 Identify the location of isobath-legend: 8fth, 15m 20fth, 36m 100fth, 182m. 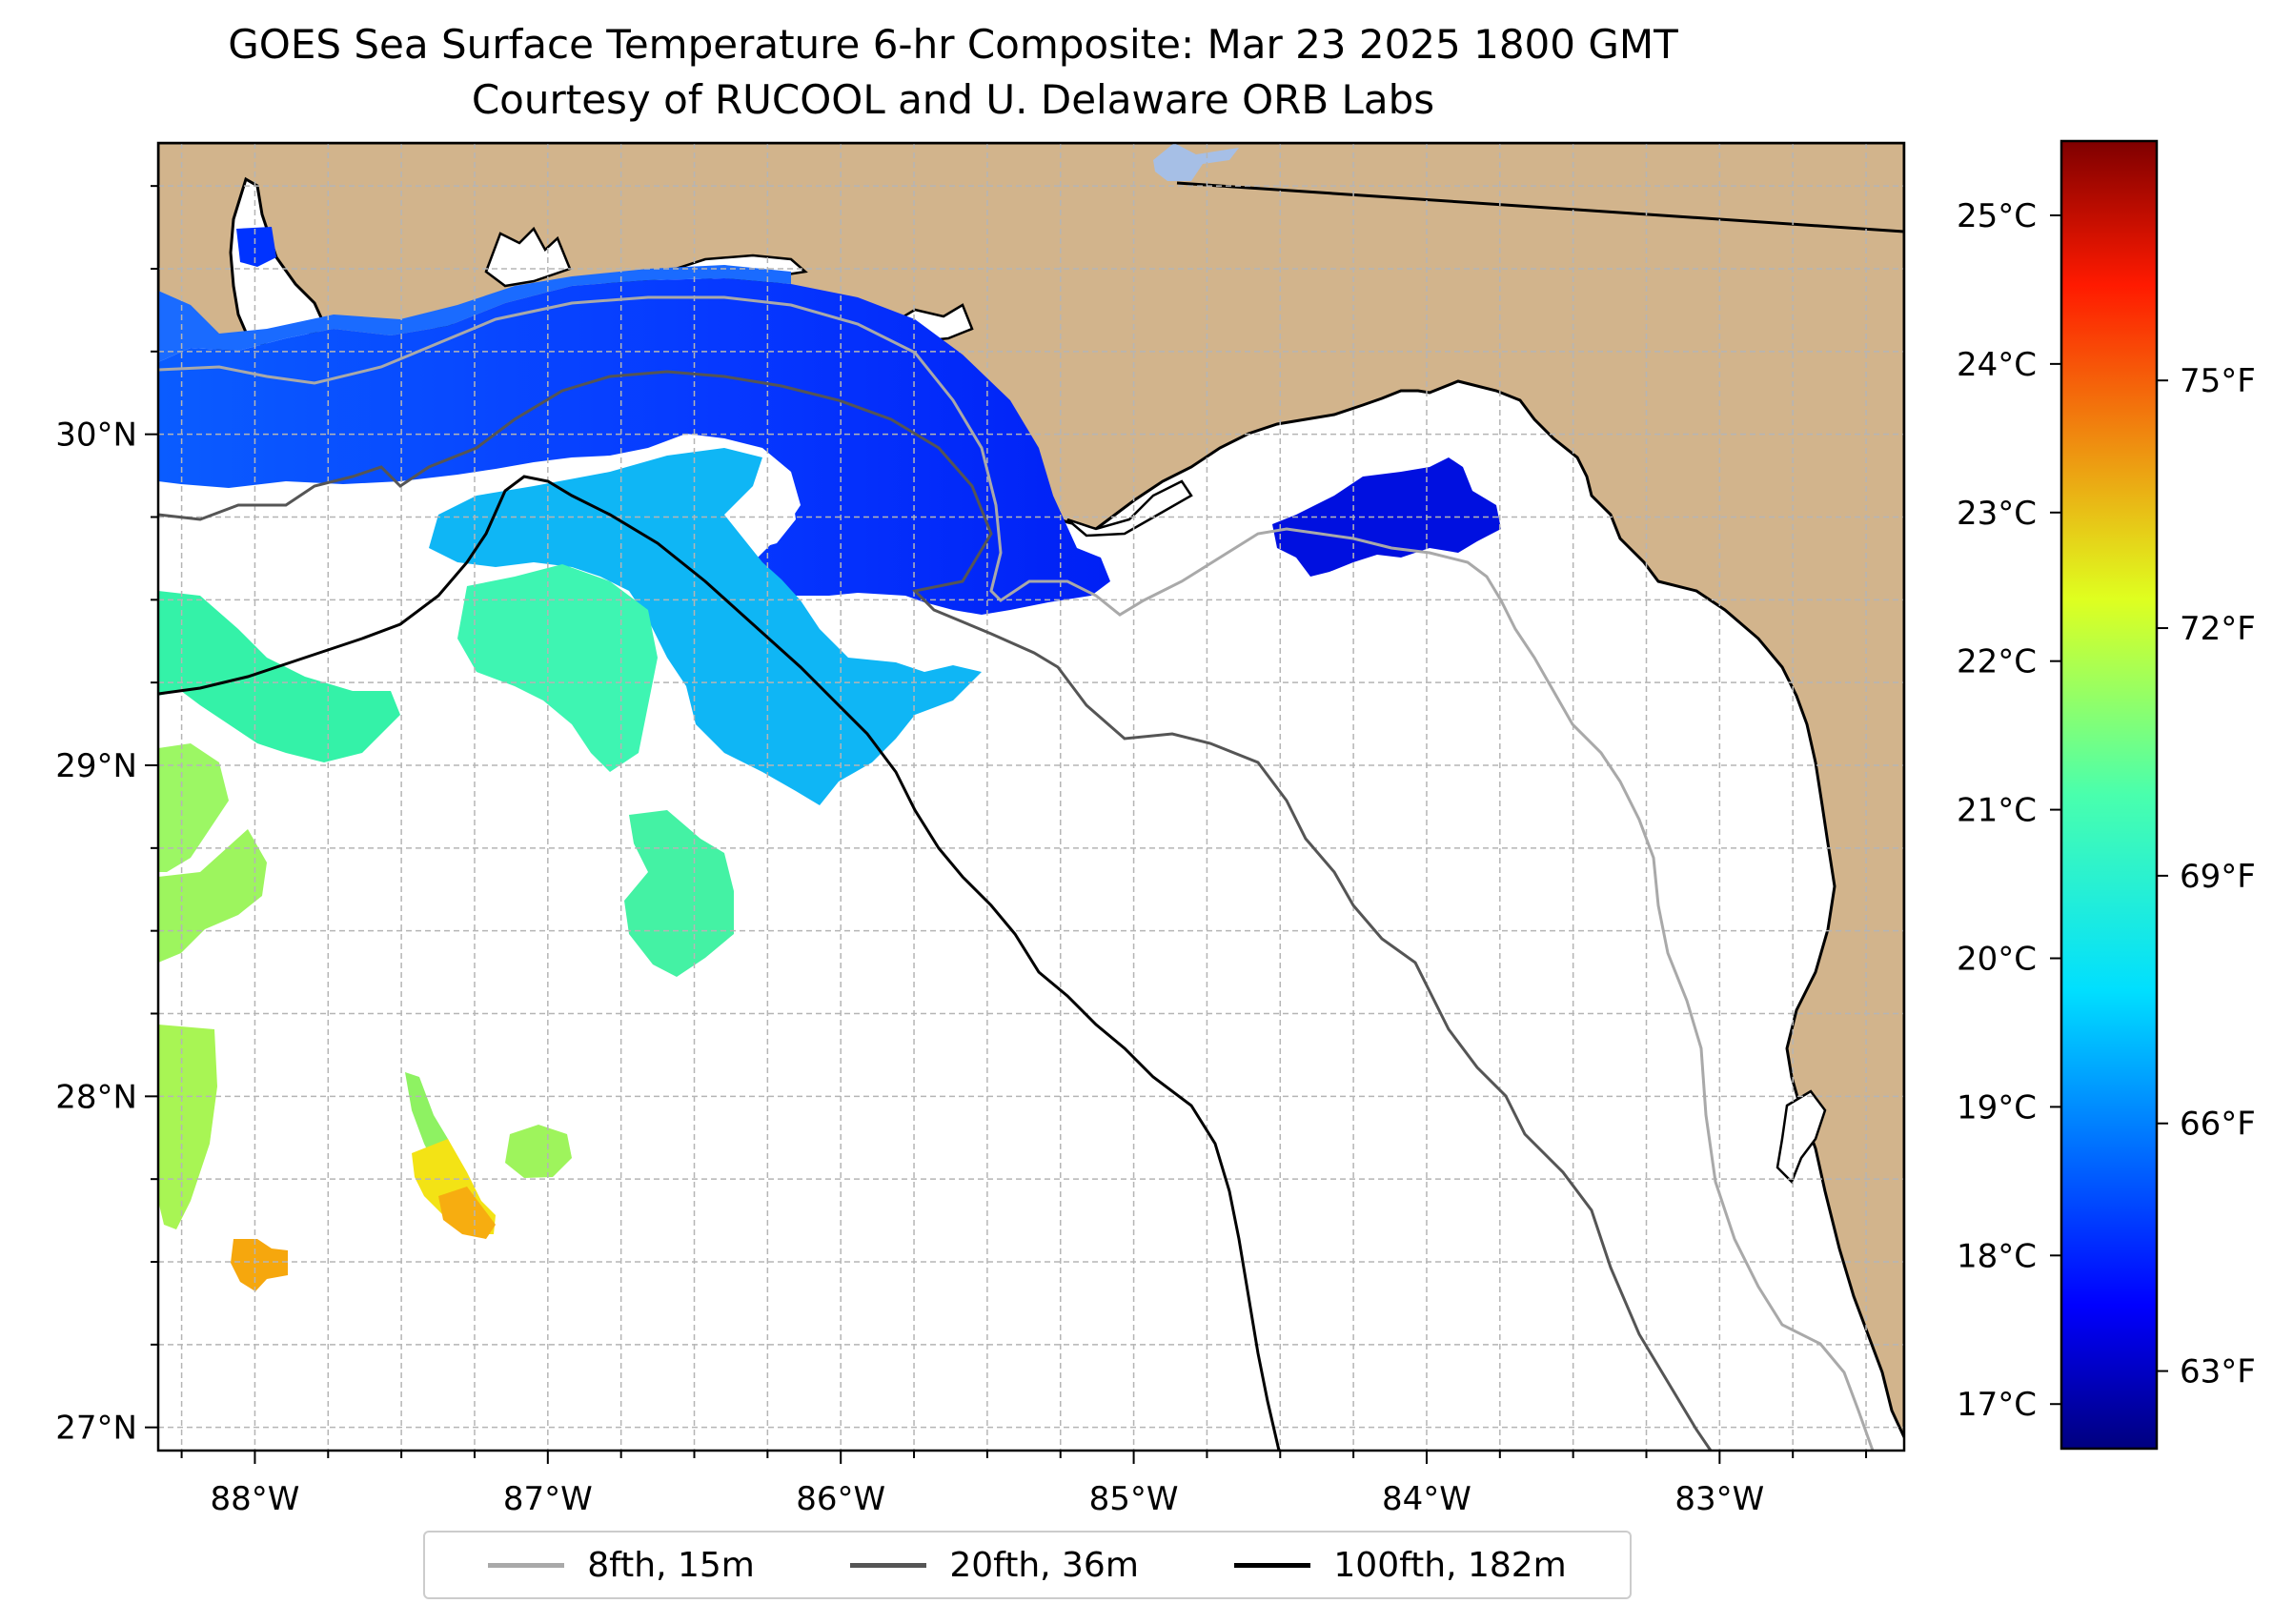
(1027, 1565).